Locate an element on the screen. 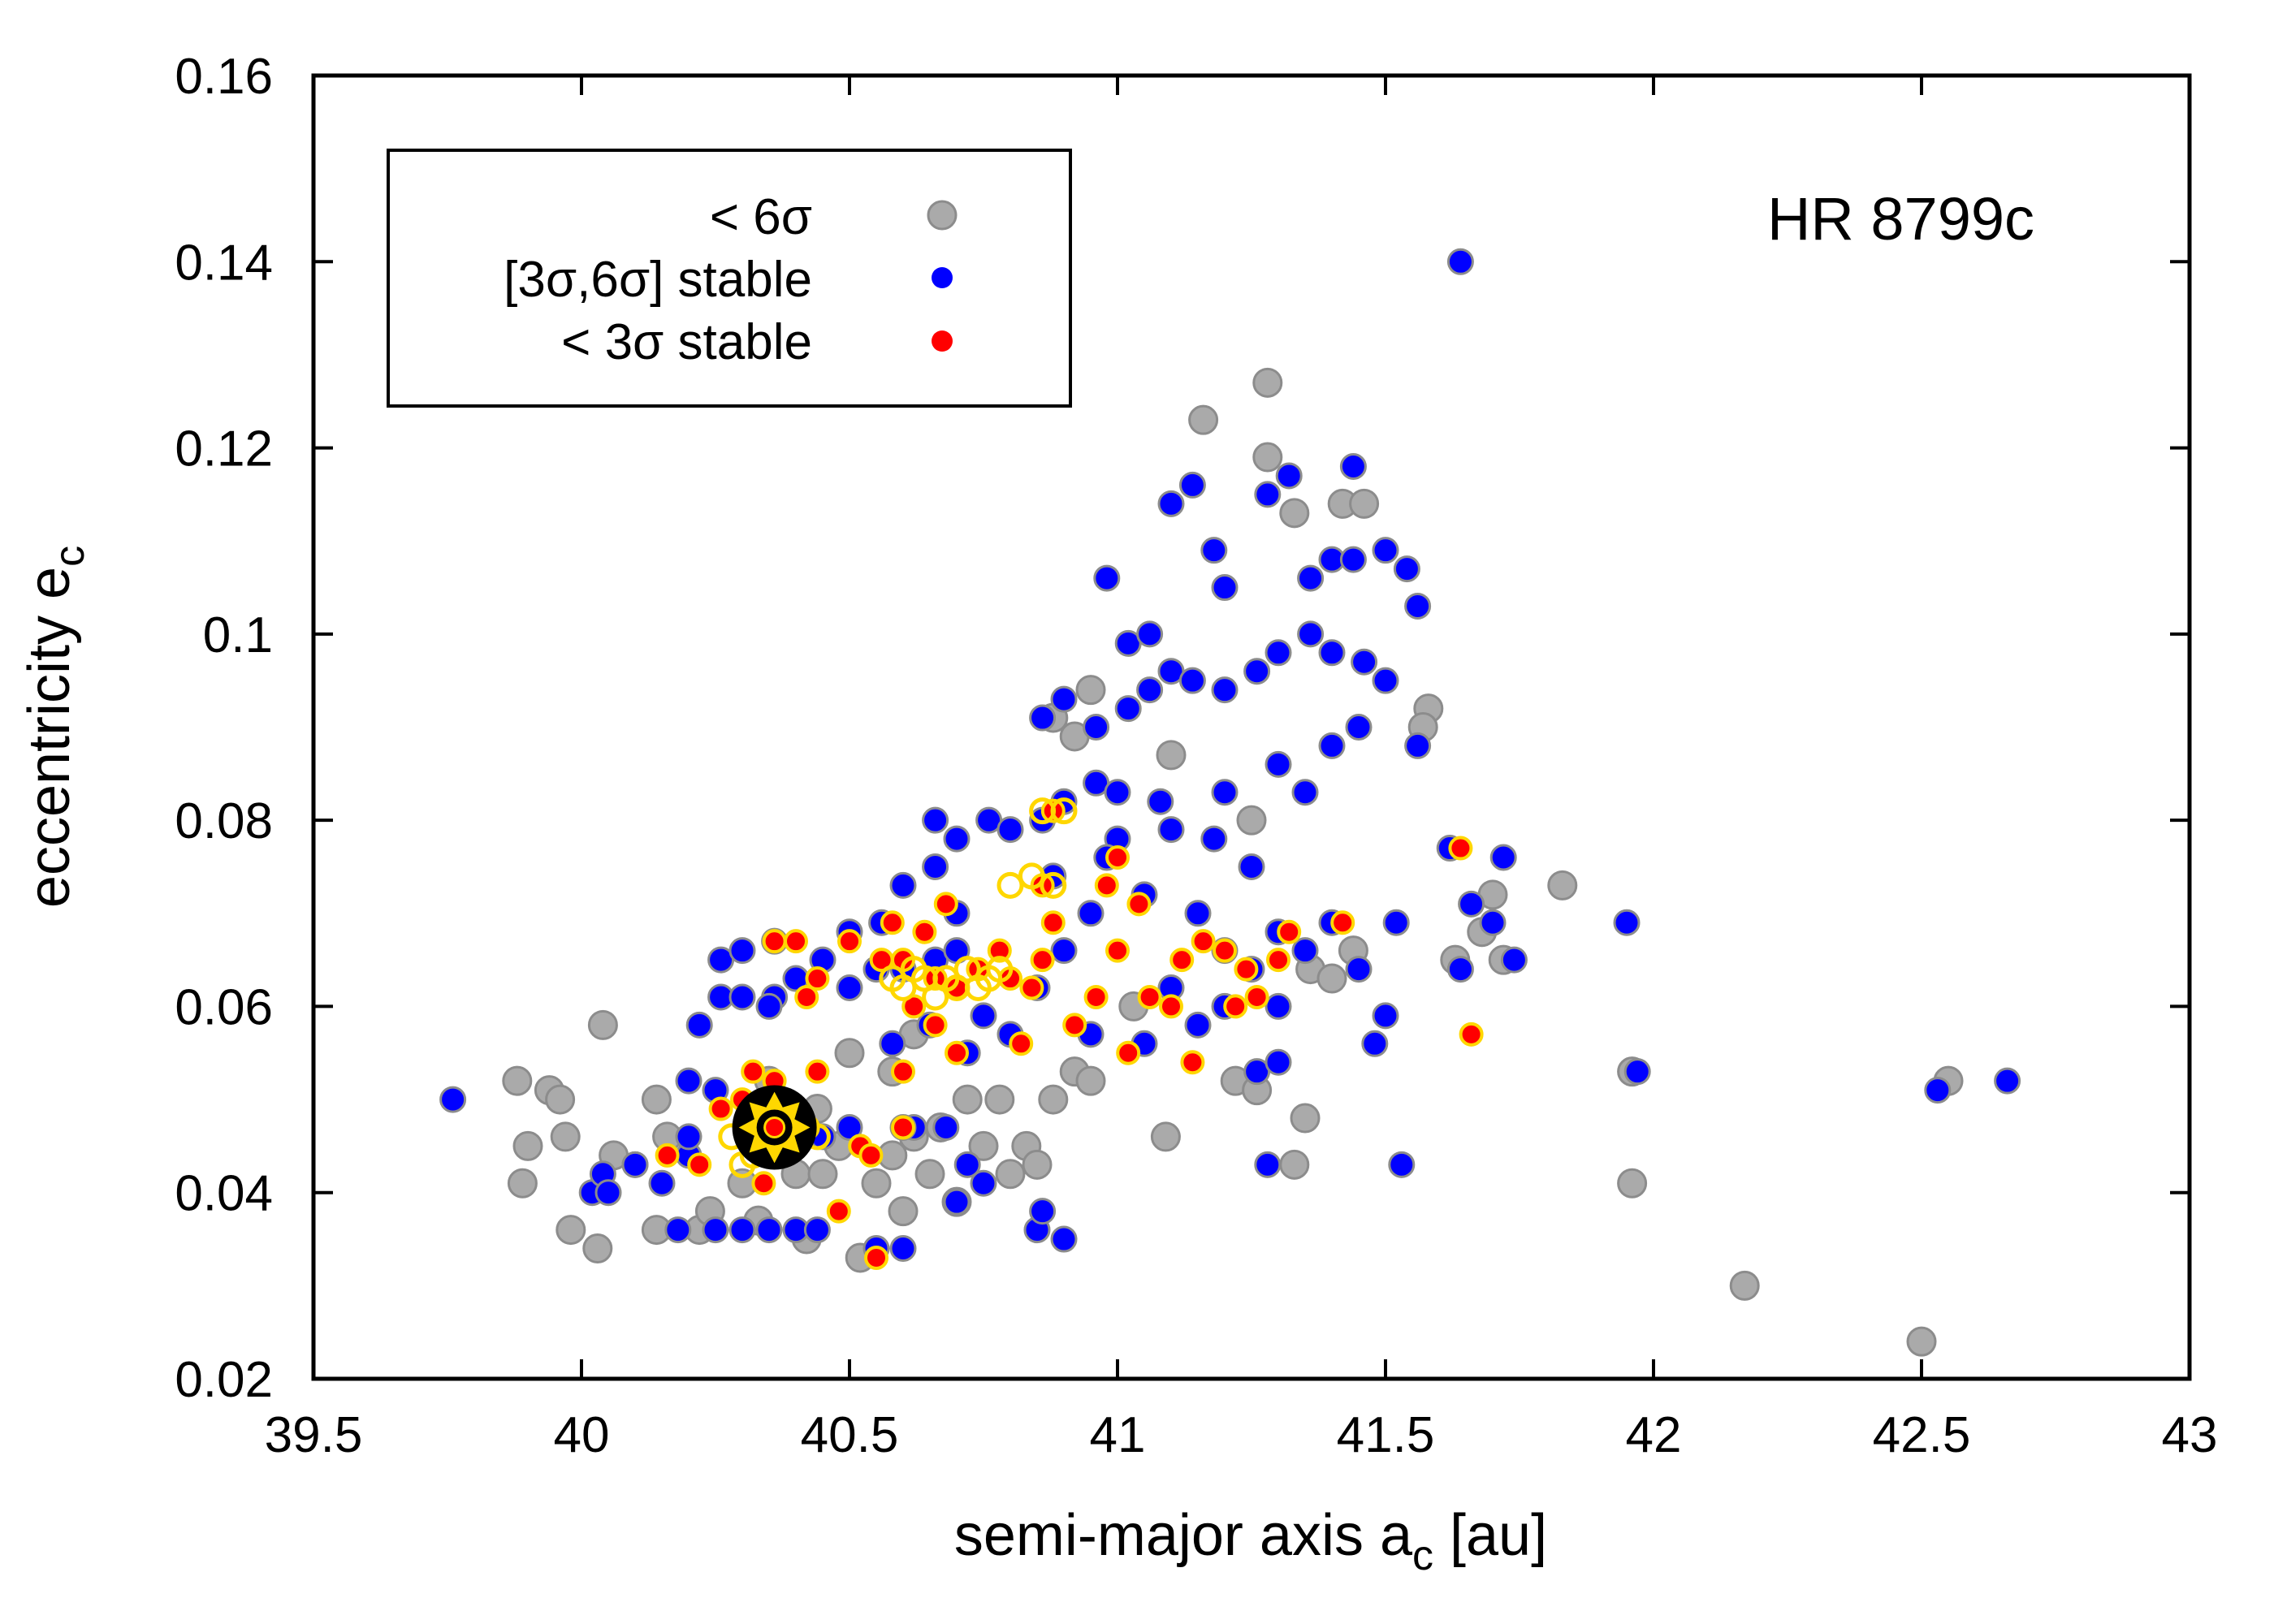 This screenshot has height=1624, width=2274. best-fit-dot is located at coordinates (774, 1127).